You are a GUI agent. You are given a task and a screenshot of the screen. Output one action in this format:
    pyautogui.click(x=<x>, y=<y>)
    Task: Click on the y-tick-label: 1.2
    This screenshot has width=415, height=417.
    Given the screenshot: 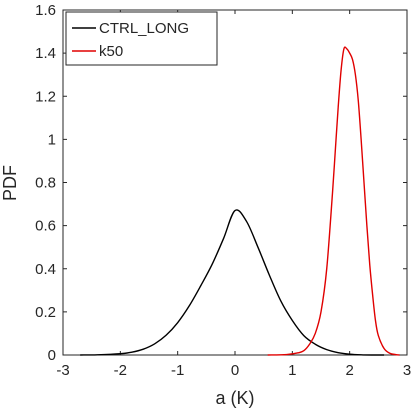 What is the action you would take?
    pyautogui.click(x=45, y=96)
    